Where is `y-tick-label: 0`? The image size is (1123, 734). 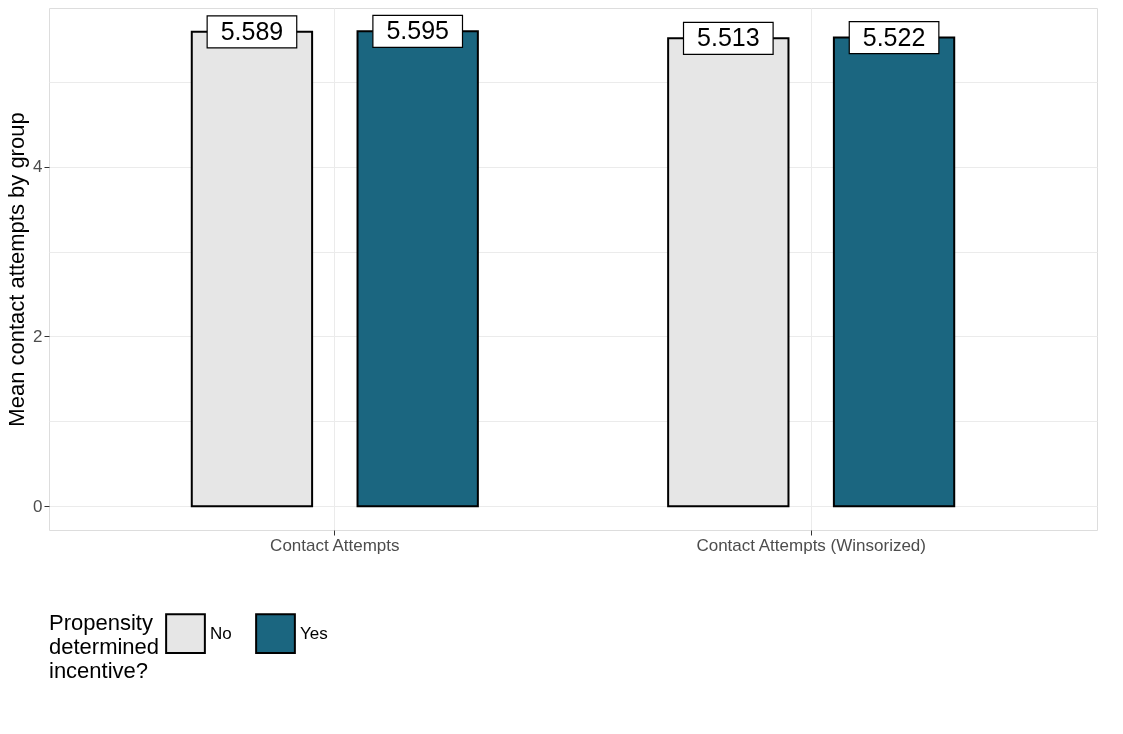
y-tick-label: 0 is located at coordinates (38, 506).